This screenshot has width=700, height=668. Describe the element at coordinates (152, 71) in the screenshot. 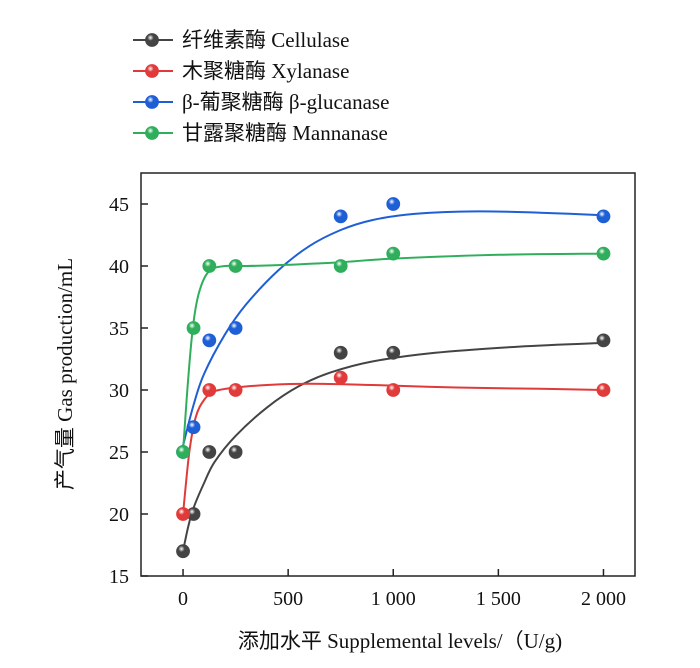

I see `legend-marker-xylanase` at that location.